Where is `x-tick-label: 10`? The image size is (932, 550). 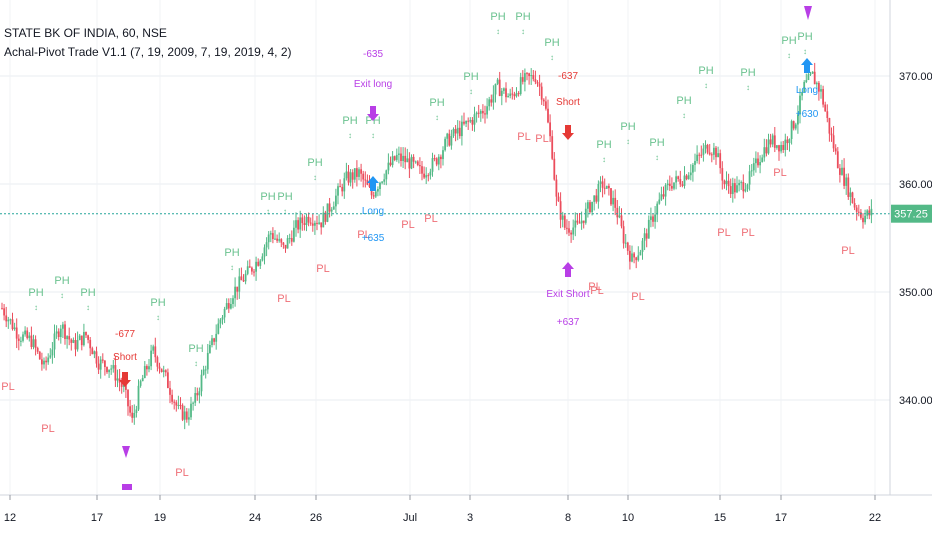
x-tick-label: 10 is located at coordinates (628, 518).